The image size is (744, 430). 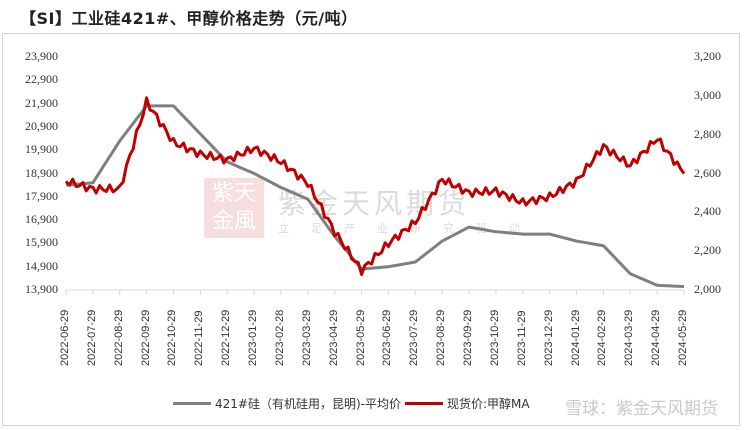 What do you see at coordinates (375, 292) in the screenshot?
I see `x-tick-marks` at bounding box center [375, 292].